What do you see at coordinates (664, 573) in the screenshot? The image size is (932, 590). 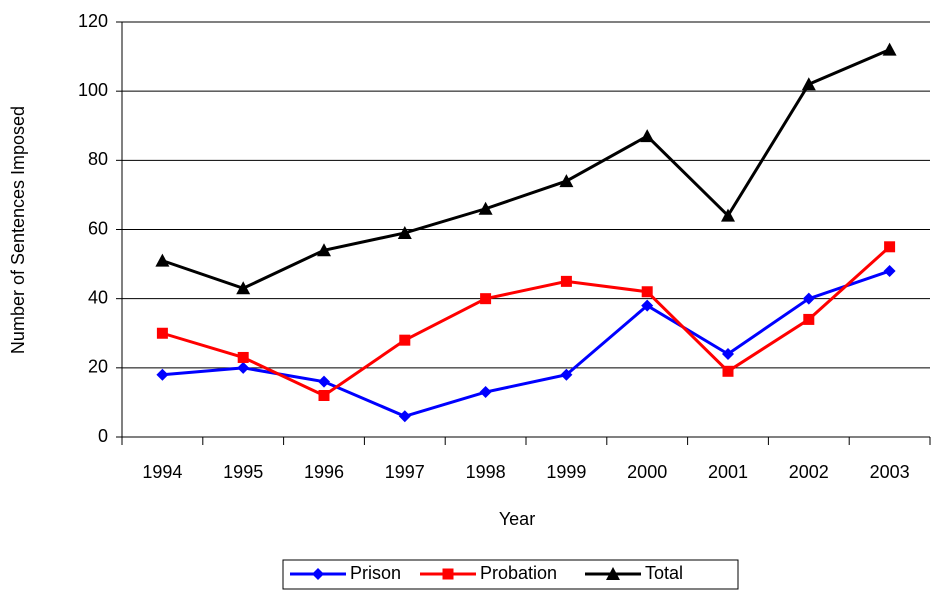 I see `legend-label: Total` at bounding box center [664, 573].